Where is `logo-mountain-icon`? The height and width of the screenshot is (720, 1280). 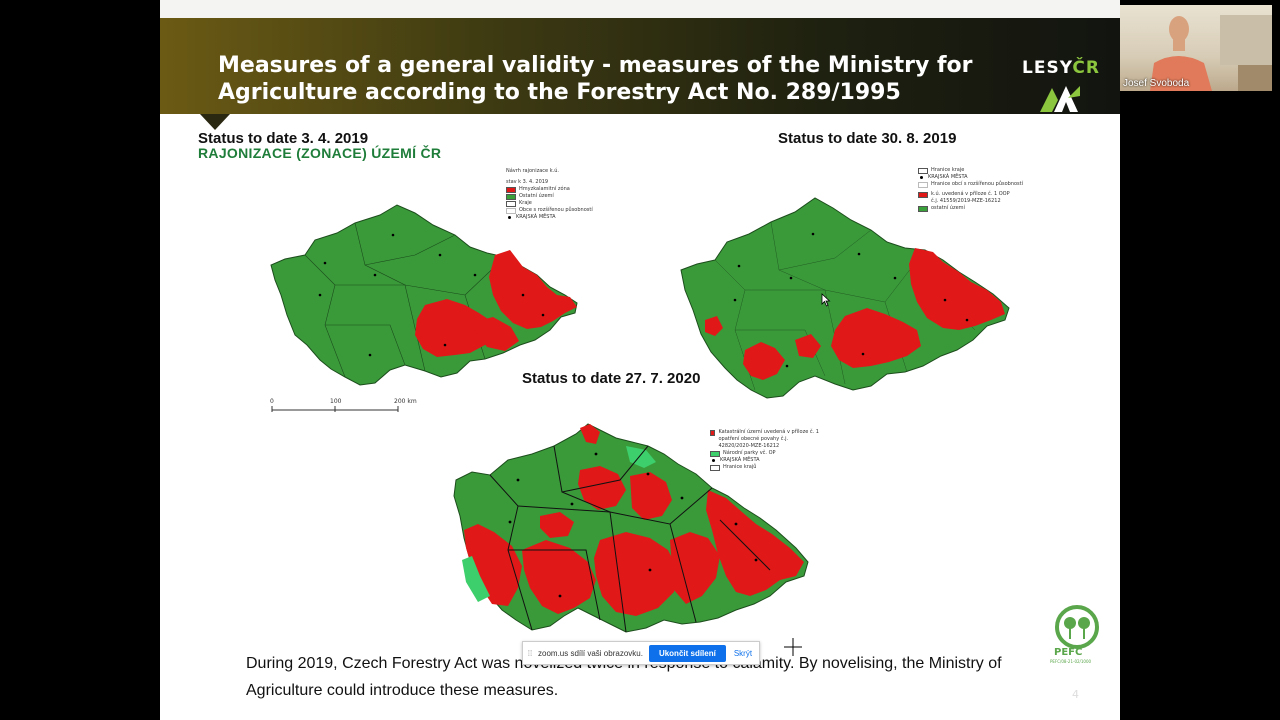 logo-mountain-icon is located at coordinates (1060, 99).